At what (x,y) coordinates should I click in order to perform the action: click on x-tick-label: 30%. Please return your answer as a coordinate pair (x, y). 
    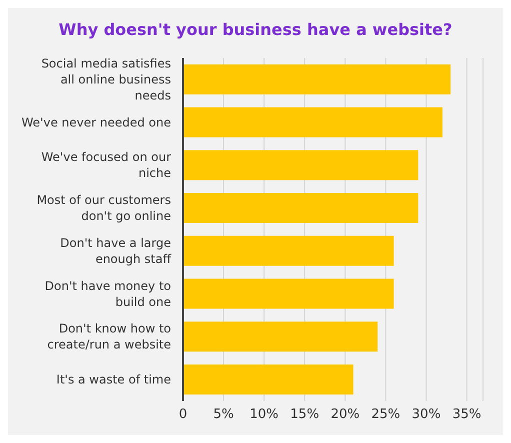
    Looking at the image, I should click on (426, 414).